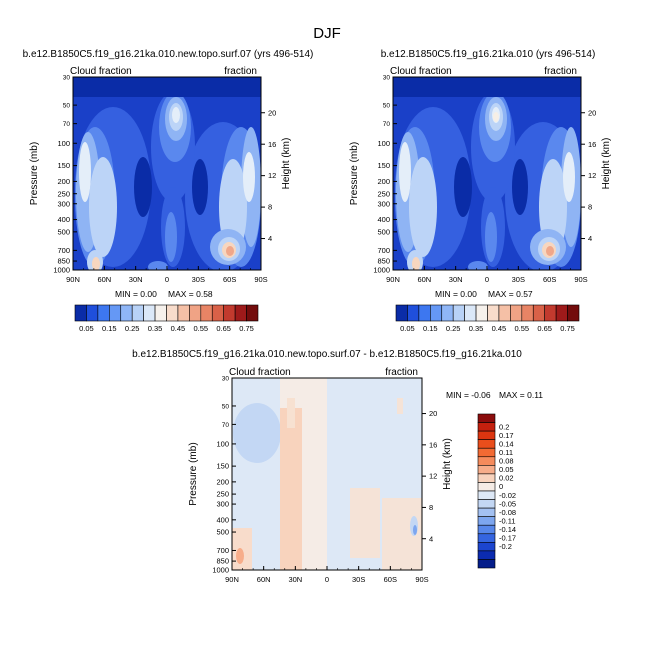 The image size is (654, 654). Describe the element at coordinates (507, 529) in the screenshot. I see `colorbar-label: -0.14` at that location.